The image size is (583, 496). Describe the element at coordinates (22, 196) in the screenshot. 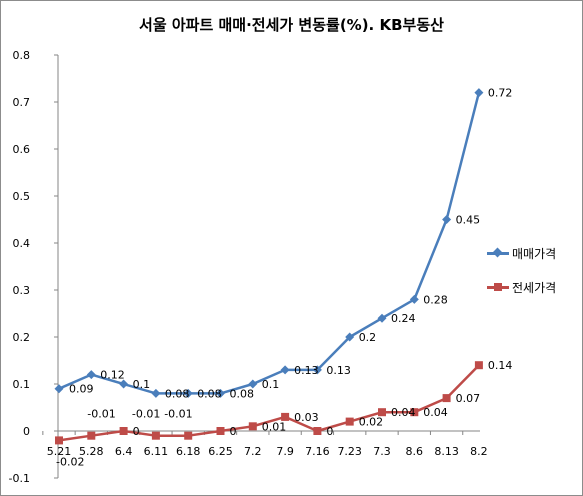

I see `y-tick-label: 0.5` at that location.